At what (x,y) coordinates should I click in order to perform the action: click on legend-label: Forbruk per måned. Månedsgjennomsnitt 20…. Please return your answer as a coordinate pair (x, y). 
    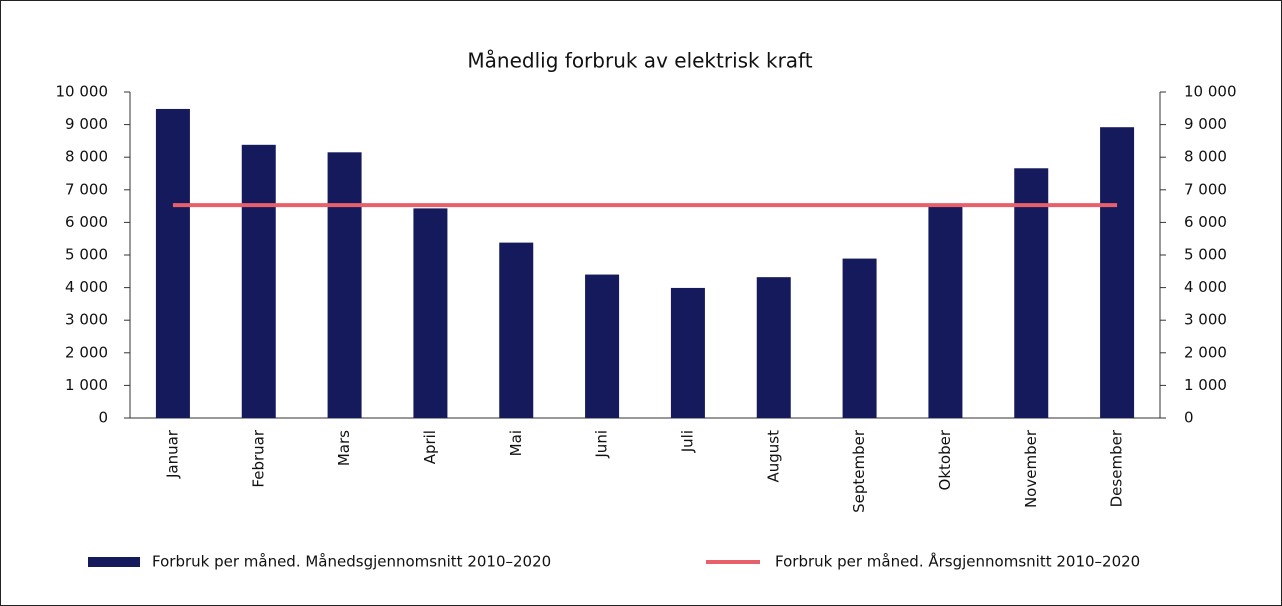
    Looking at the image, I should click on (351, 562).